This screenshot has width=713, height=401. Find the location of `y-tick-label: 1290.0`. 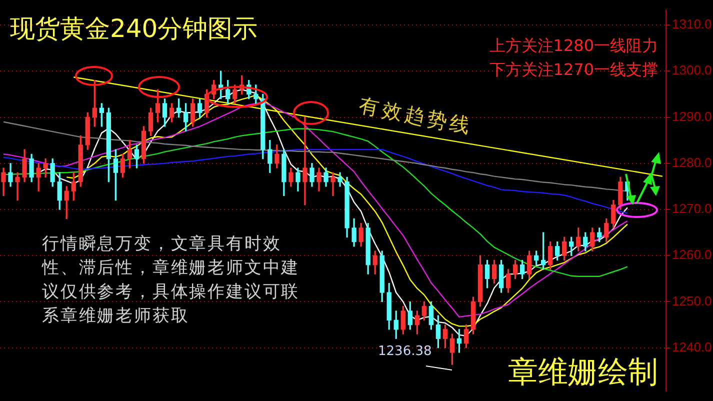

y-tick-label: 1290.0 is located at coordinates (692, 116).